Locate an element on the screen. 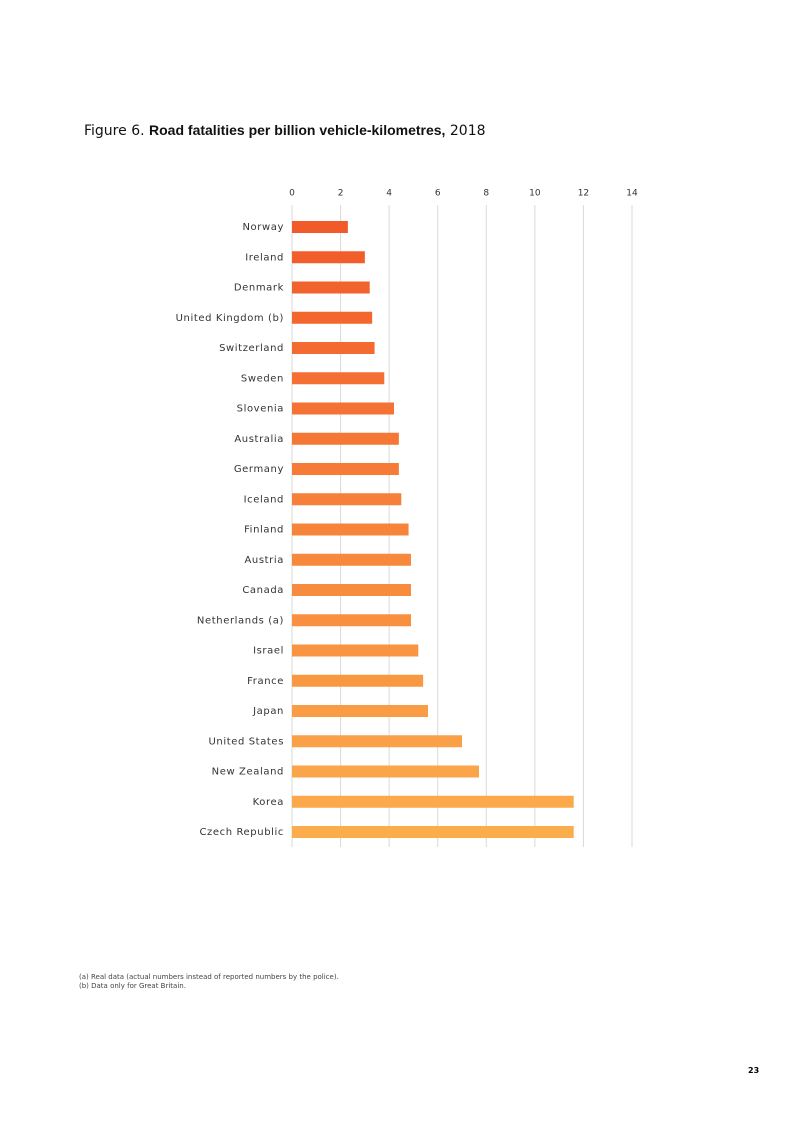 The height and width of the screenshot is (1122, 793). y-tick-label: United Kingdom (b) is located at coordinates (230, 318).